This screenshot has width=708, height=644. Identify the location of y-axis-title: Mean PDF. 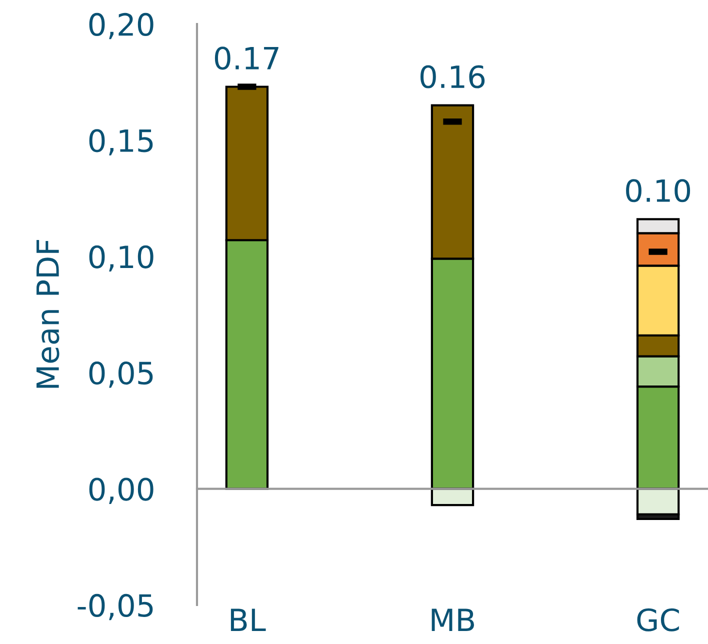
(48, 314).